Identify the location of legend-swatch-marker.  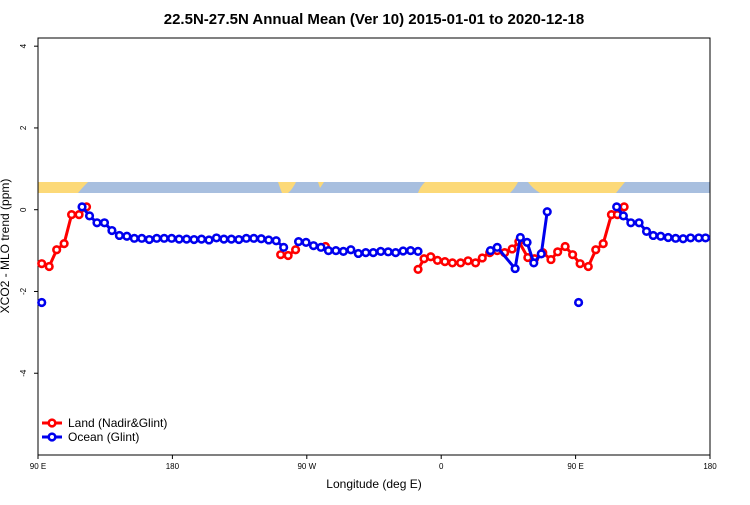
(52, 437).